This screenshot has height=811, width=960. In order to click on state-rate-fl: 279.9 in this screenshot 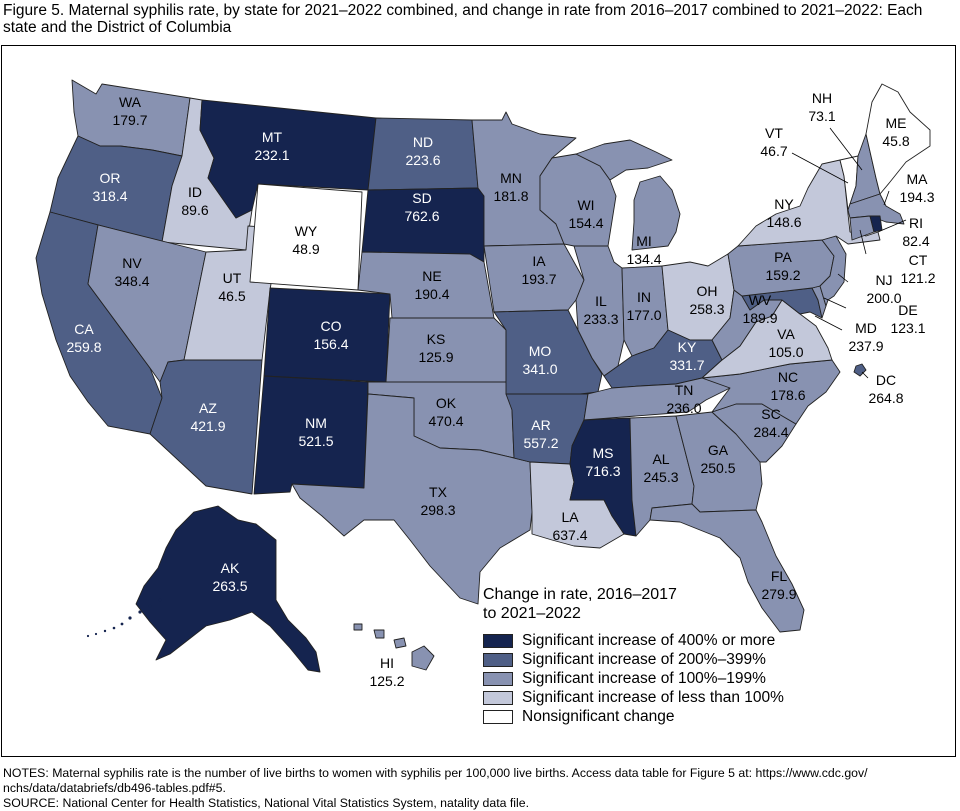, I will do `click(778, 594)`.